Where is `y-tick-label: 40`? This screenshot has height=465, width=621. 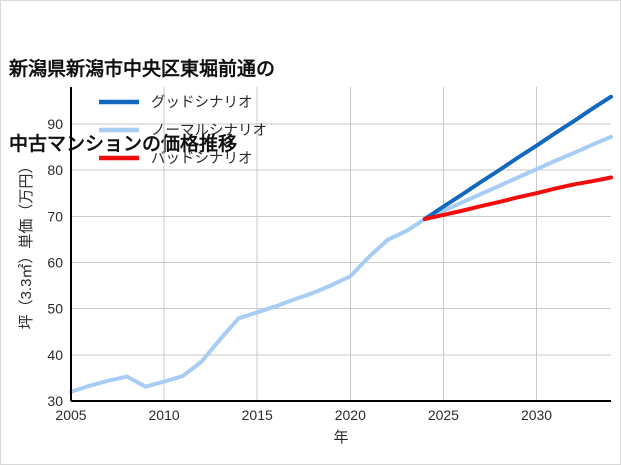 y-tick-label: 40 is located at coordinates (55, 355).